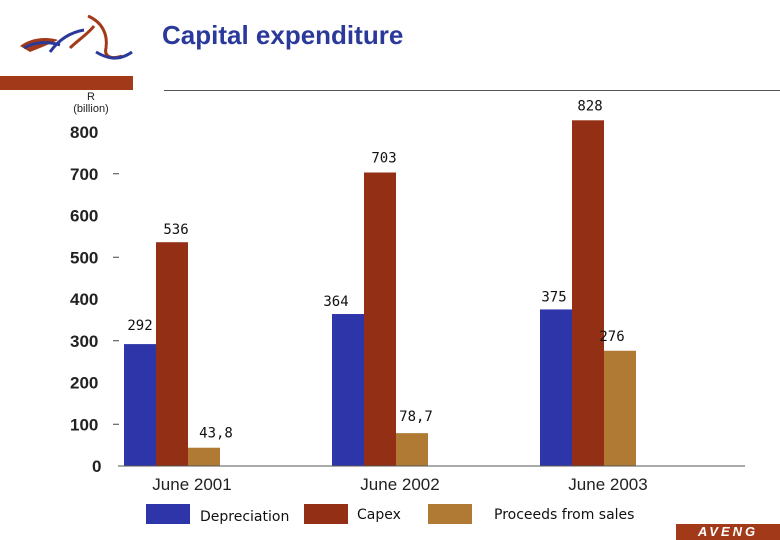  I want to click on data-label-capex-1: 536, so click(175, 230).